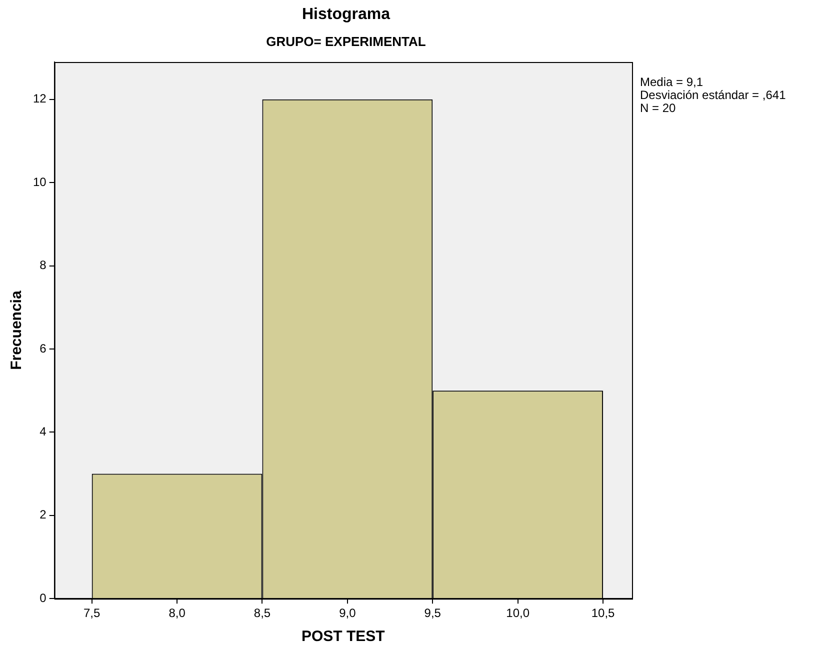 This screenshot has height=656, width=824. I want to click on text: Media = 9,1, so click(672, 82).